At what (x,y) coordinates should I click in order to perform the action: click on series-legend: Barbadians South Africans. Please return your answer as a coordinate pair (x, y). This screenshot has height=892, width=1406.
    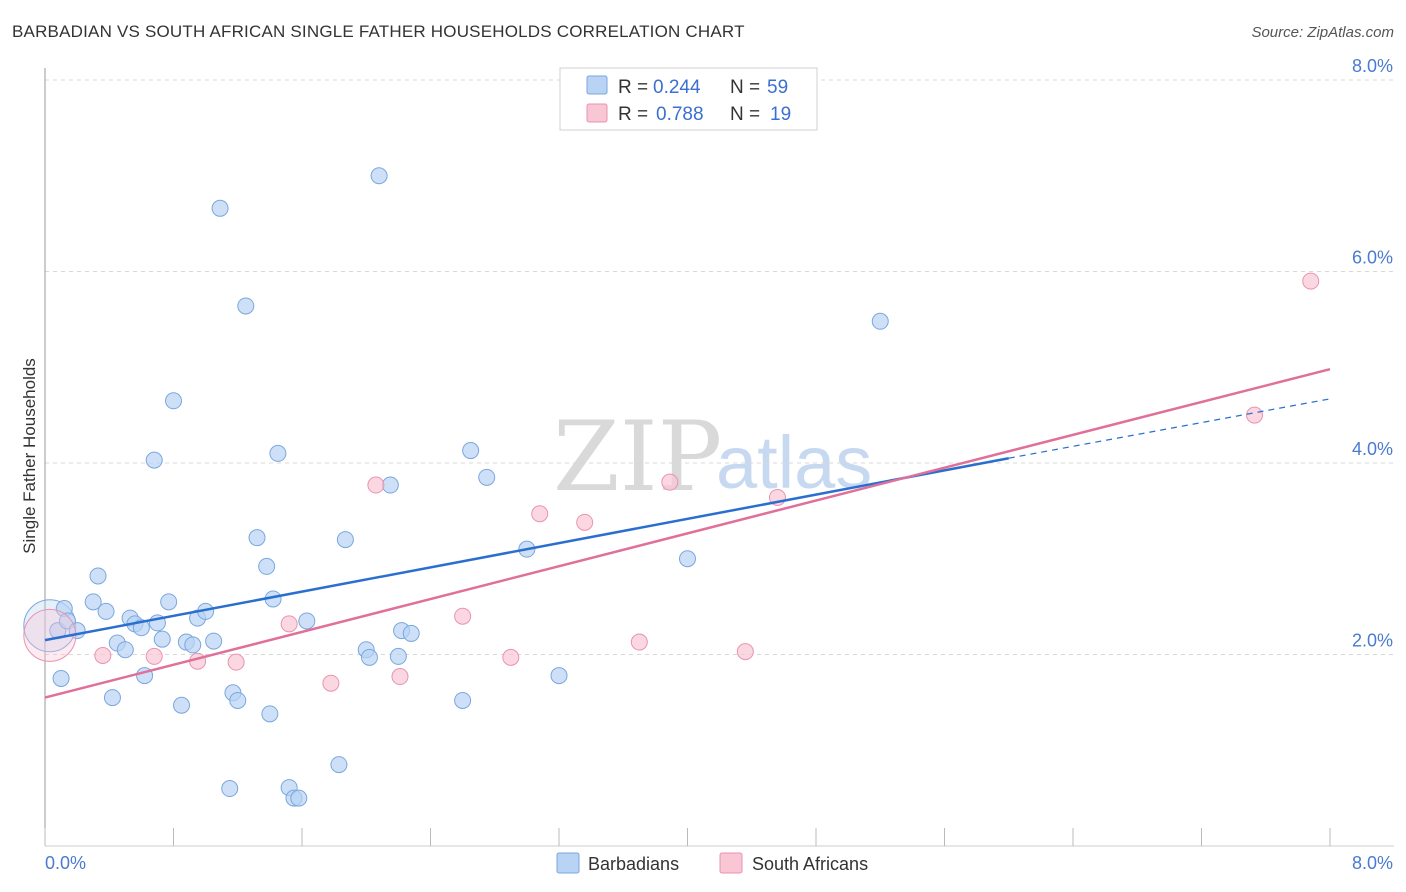
    Looking at the image, I should click on (712, 863).